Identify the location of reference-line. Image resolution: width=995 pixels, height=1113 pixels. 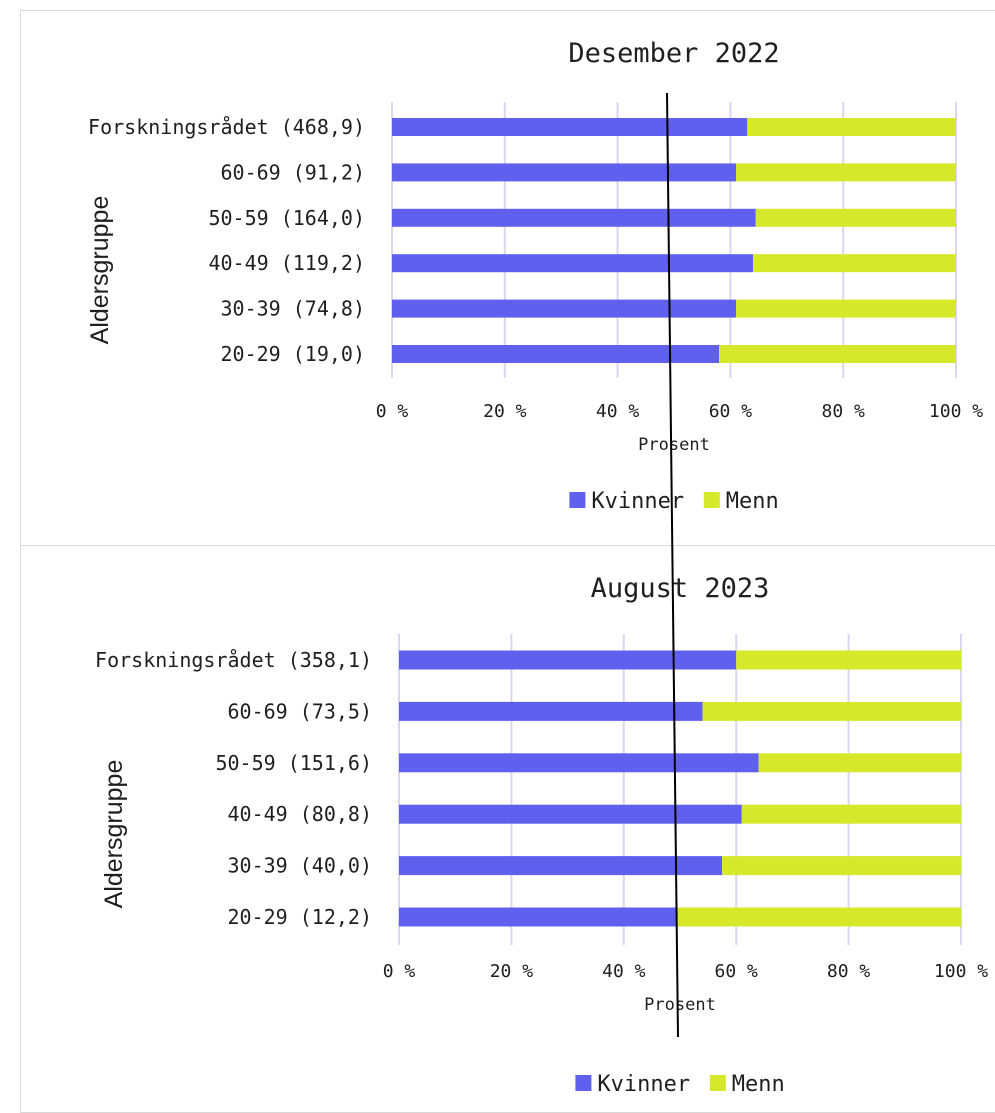
(672, 565).